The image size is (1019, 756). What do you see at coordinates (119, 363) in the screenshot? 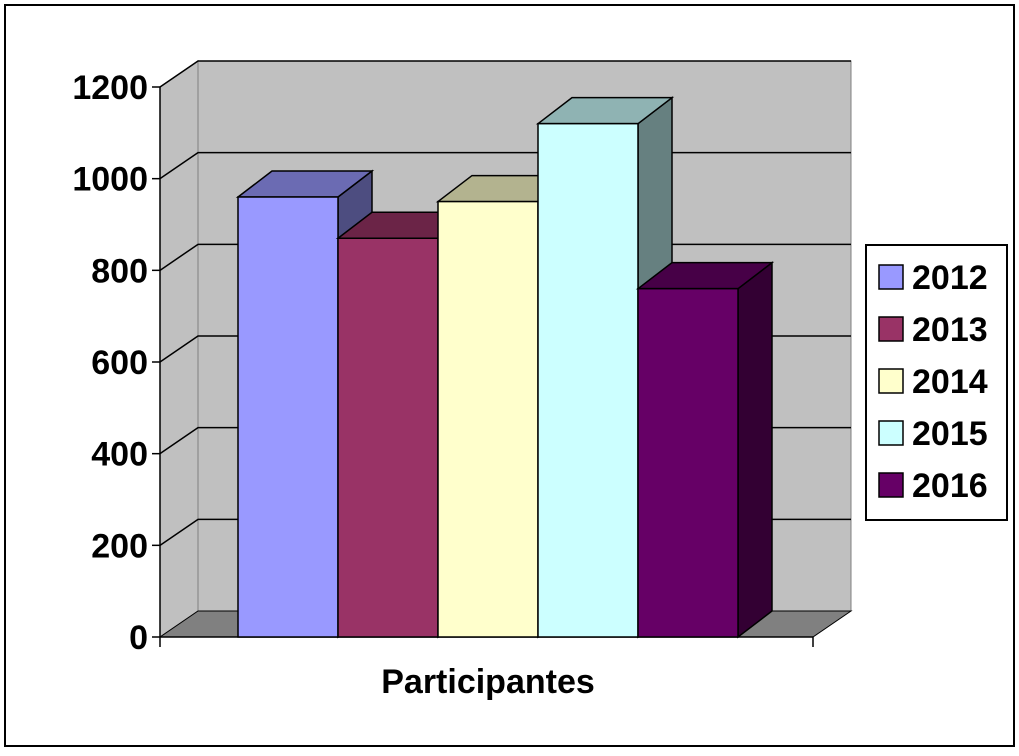
I see `ytick-label-600: 600` at bounding box center [119, 363].